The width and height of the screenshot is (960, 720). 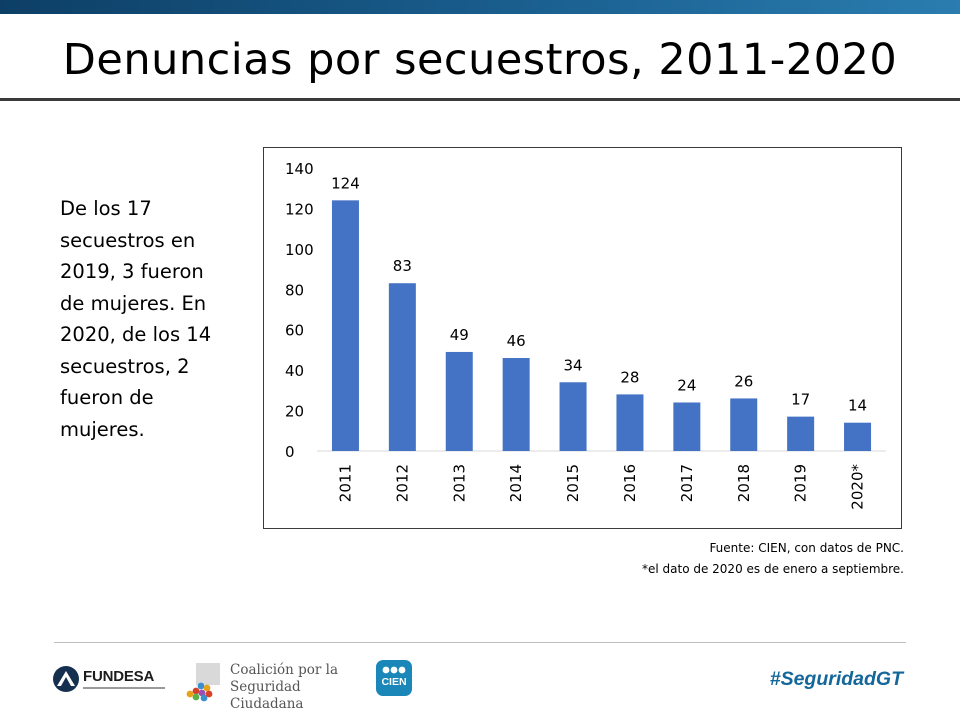 I want to click on footer-divider, so click(x=480, y=642).